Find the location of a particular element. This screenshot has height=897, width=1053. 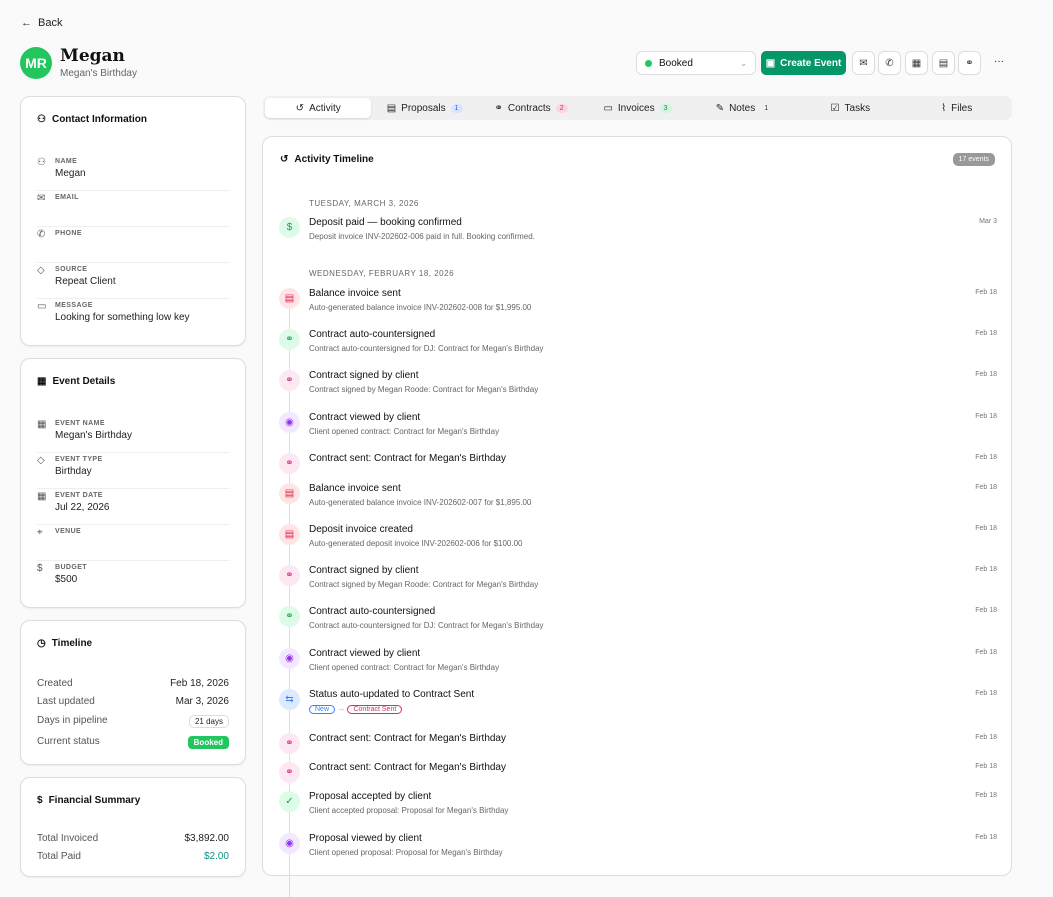

calendar-button: ▦ is located at coordinates (916, 63).